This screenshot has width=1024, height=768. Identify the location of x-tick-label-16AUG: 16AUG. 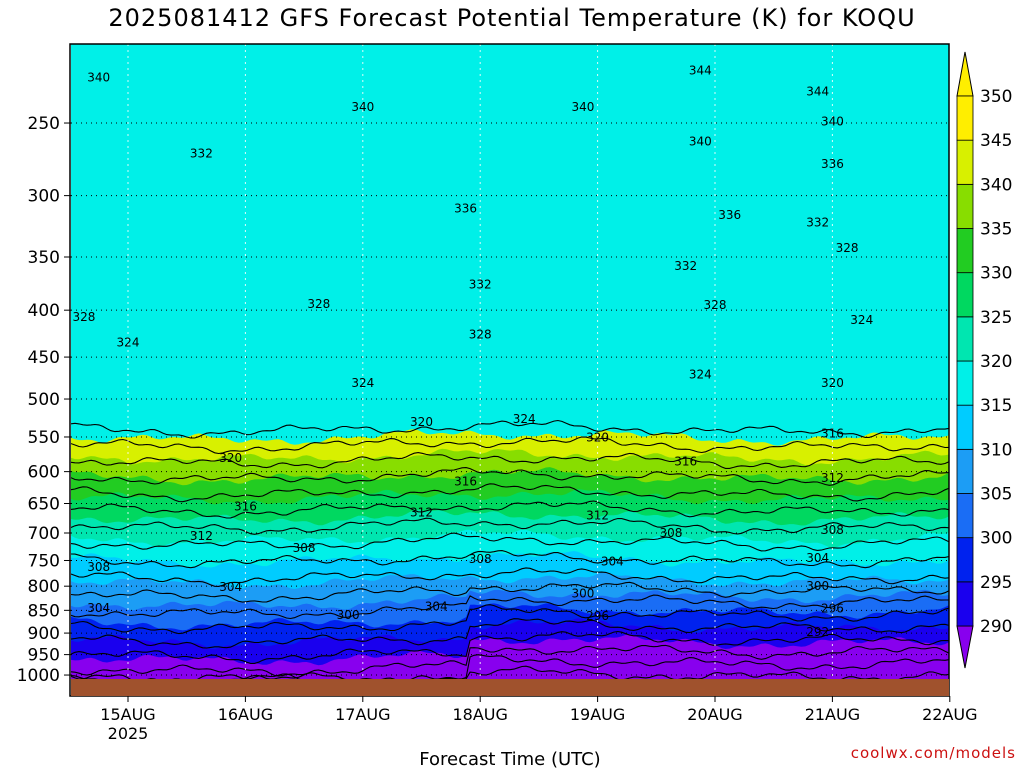
(245, 714).